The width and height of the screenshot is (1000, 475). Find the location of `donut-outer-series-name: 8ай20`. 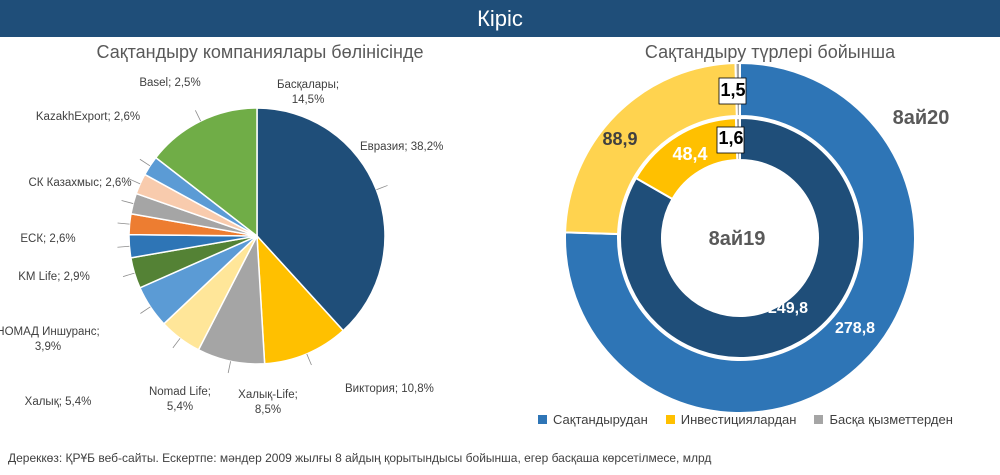

donut-outer-series-name: 8ай20 is located at coordinates (921, 118).